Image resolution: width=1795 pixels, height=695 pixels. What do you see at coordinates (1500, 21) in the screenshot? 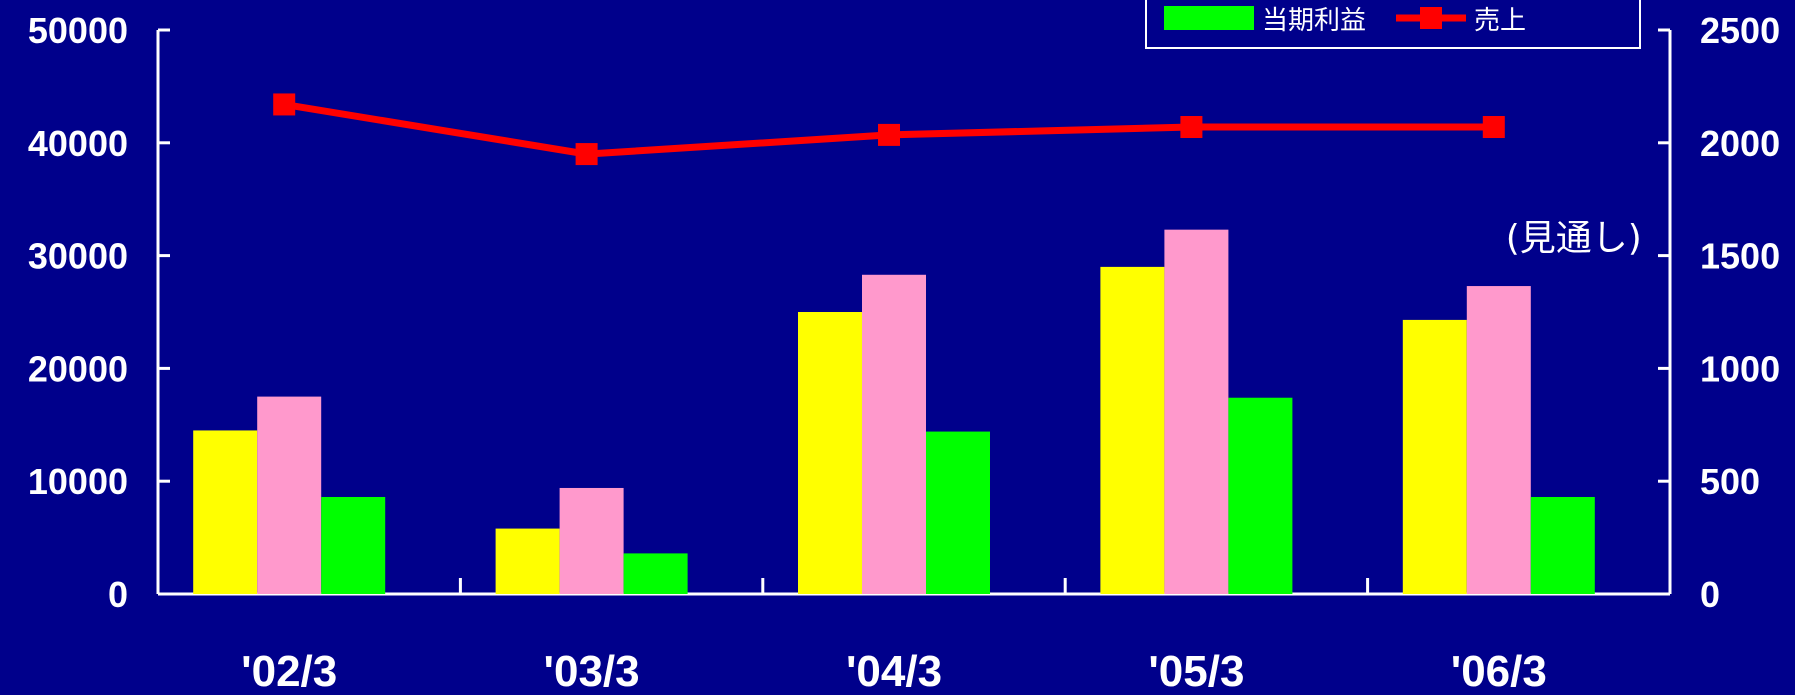
I see `legend-label: 売上` at bounding box center [1500, 21].